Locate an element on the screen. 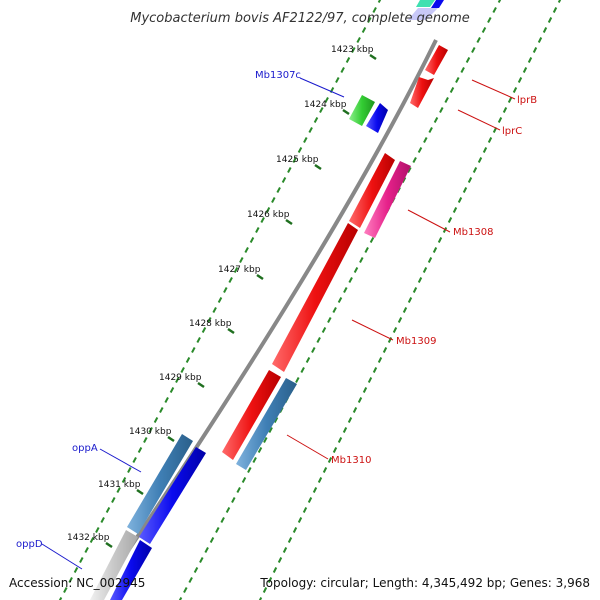 The image size is (600, 600). gene-blue-partial is located at coordinates (437, 4).